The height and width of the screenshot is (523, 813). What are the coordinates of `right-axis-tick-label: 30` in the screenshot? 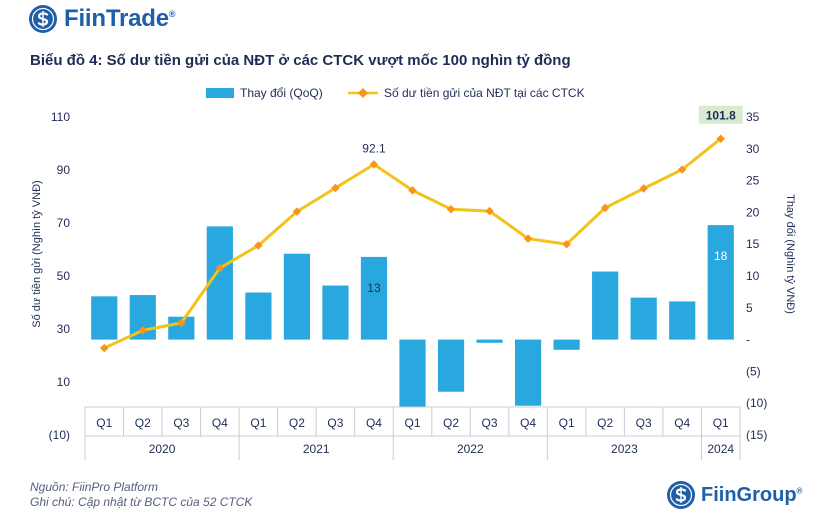 It's located at (753, 149).